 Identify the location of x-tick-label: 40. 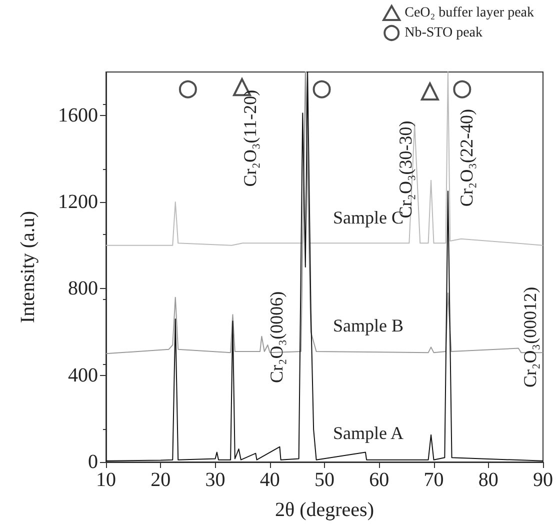
(270, 480).